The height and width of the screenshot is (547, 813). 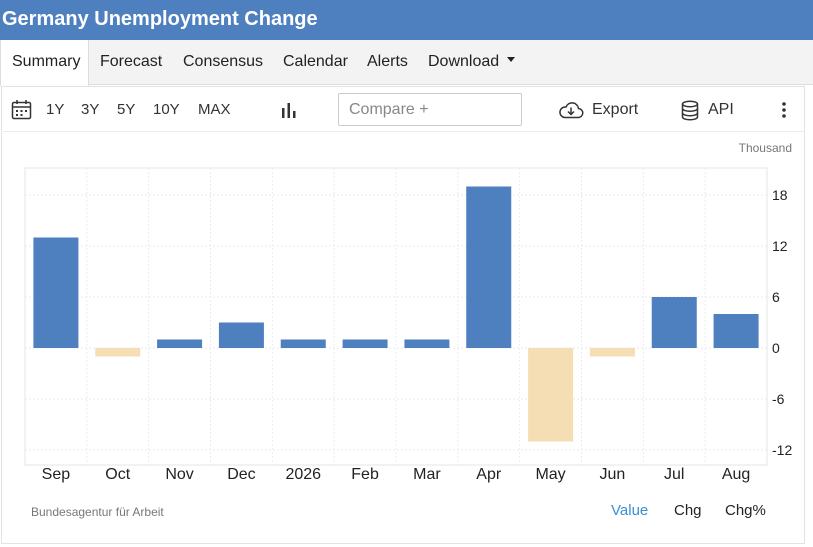 What do you see at coordinates (745, 510) in the screenshot?
I see `mode-chg-pct-button: Chg%` at bounding box center [745, 510].